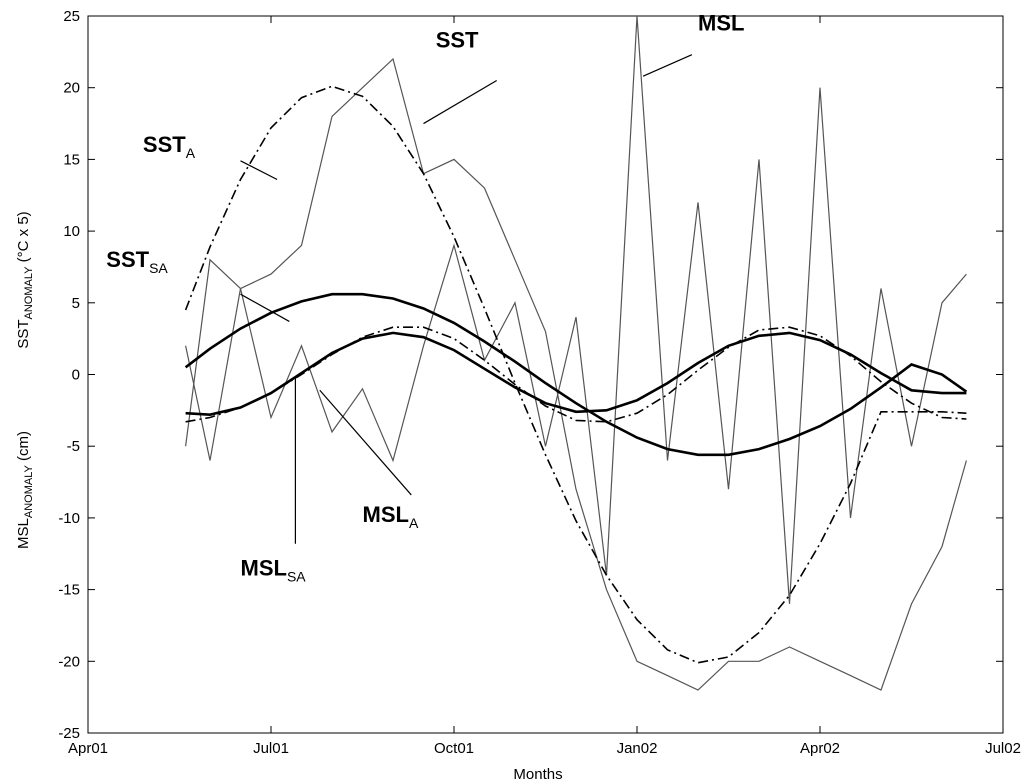 Image resolution: width=1021 pixels, height=784 pixels. I want to click on y-tick-label: 15, so click(71, 159).